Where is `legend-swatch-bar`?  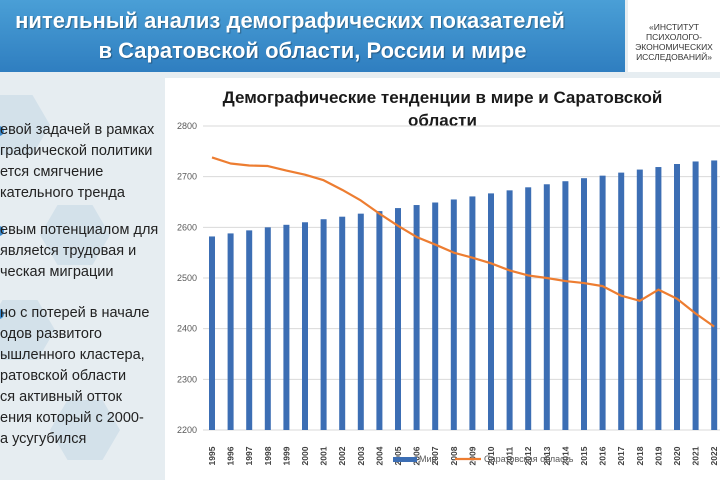
legend-swatch-bar is located at coordinates (405, 459).